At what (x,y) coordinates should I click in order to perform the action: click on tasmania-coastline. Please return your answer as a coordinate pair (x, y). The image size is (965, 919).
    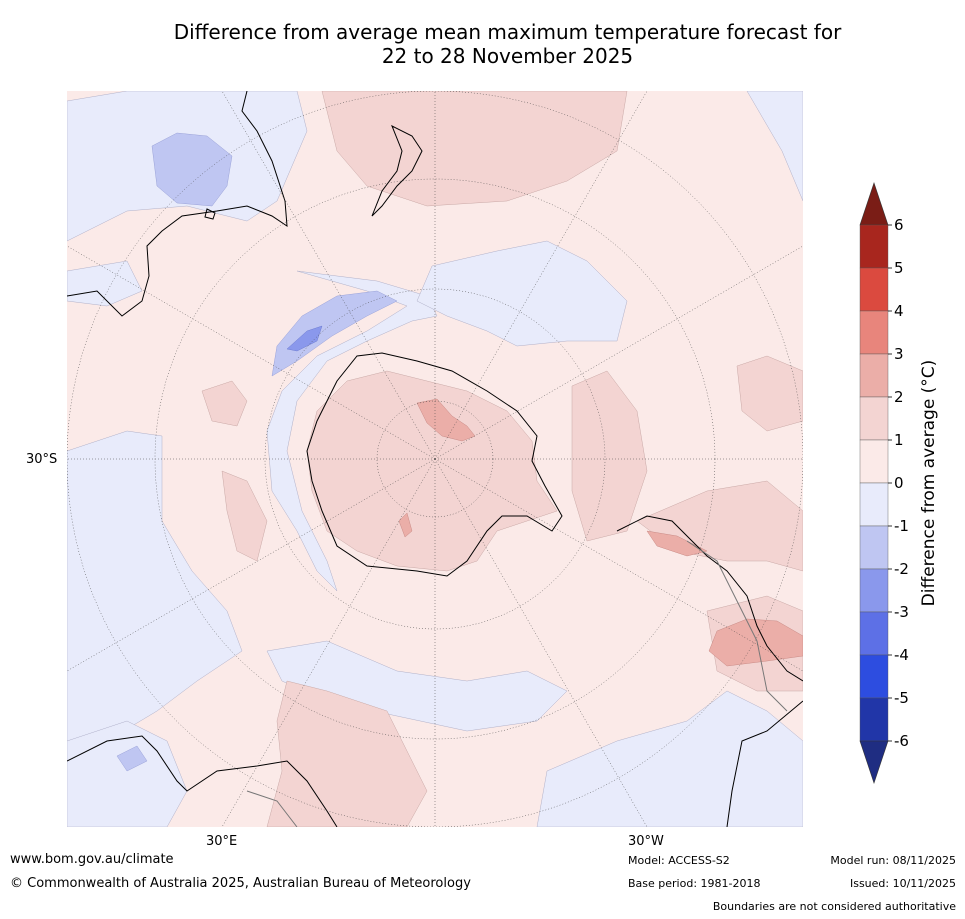
    Looking at the image, I should click on (210, 214).